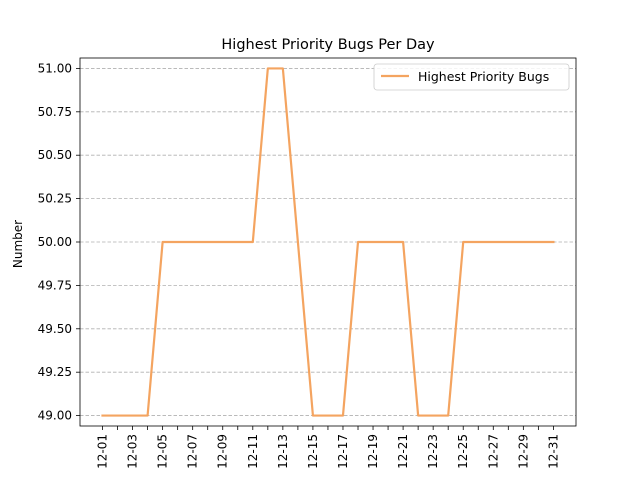 The image size is (640, 480). What do you see at coordinates (55, 372) in the screenshot?
I see `y-tick-label: 49.25` at bounding box center [55, 372].